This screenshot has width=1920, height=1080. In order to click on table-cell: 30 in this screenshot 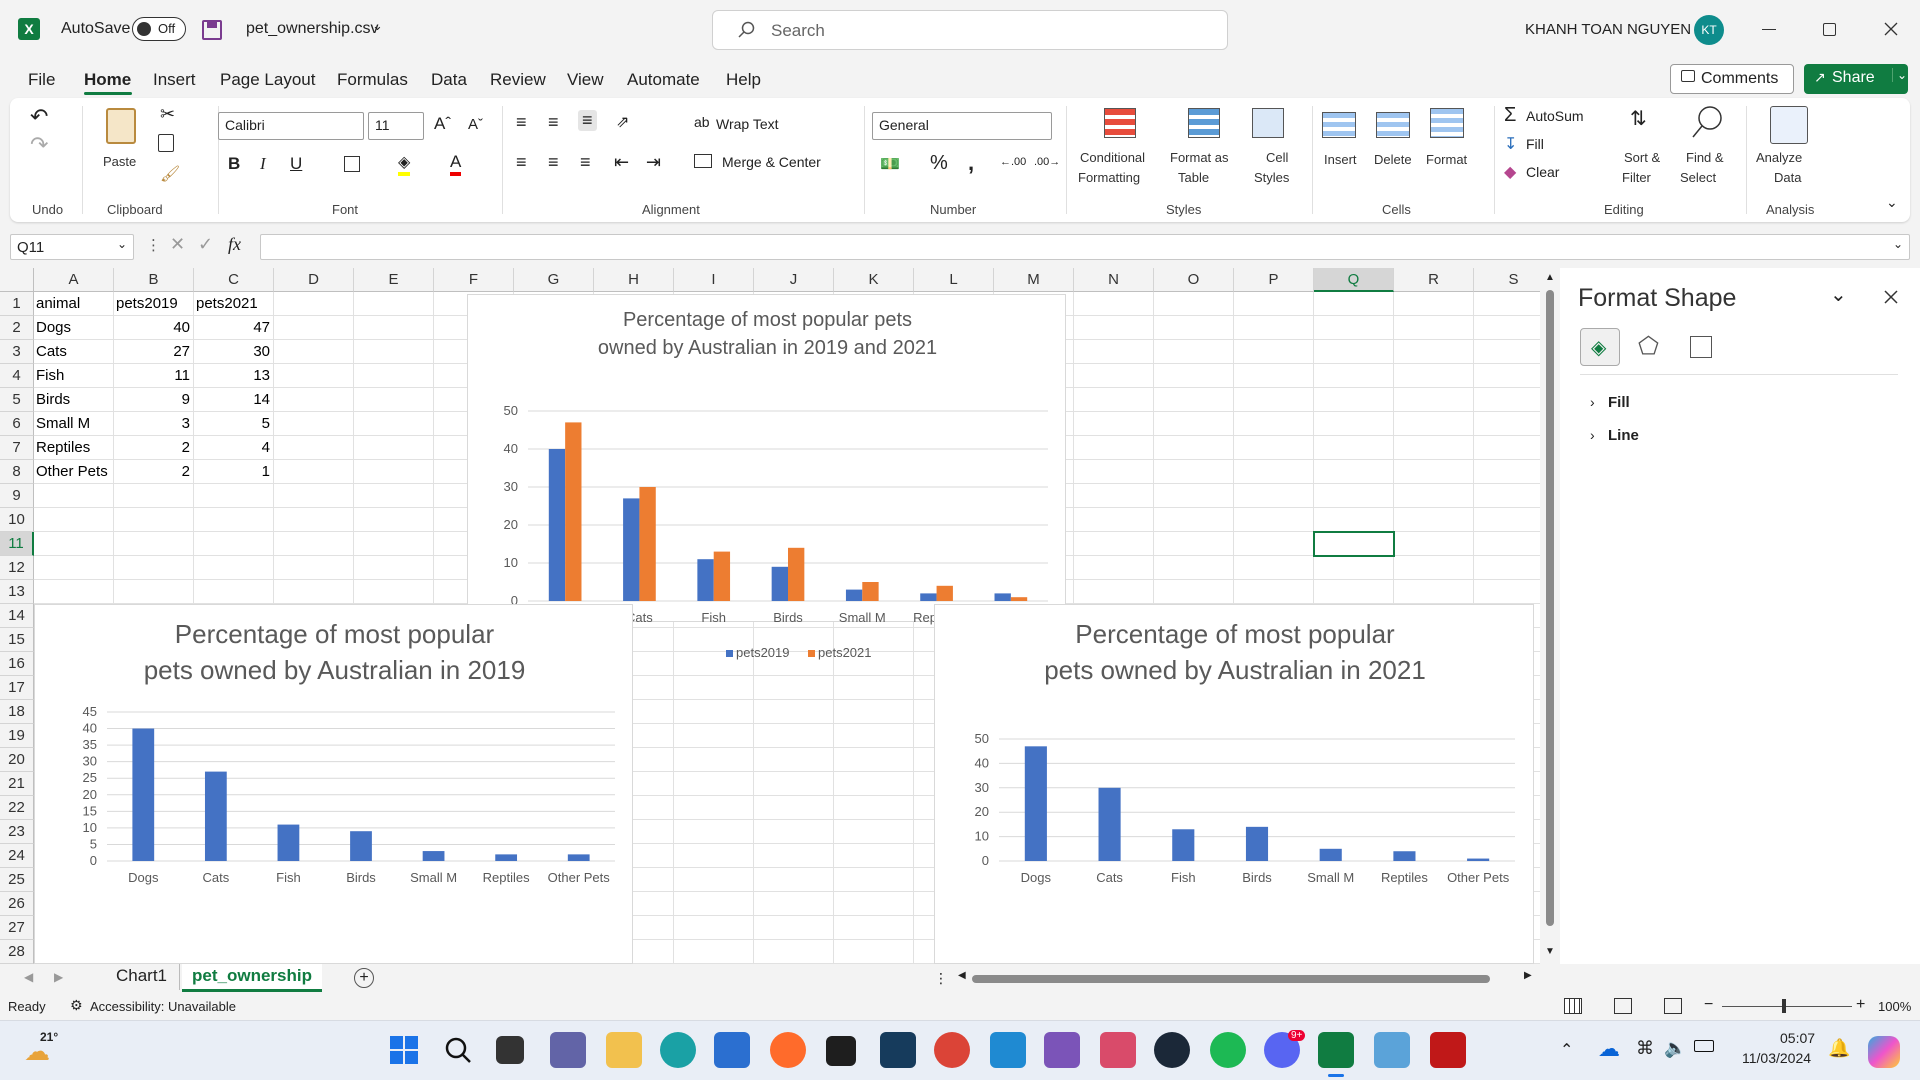, I will do `click(261, 351)`.